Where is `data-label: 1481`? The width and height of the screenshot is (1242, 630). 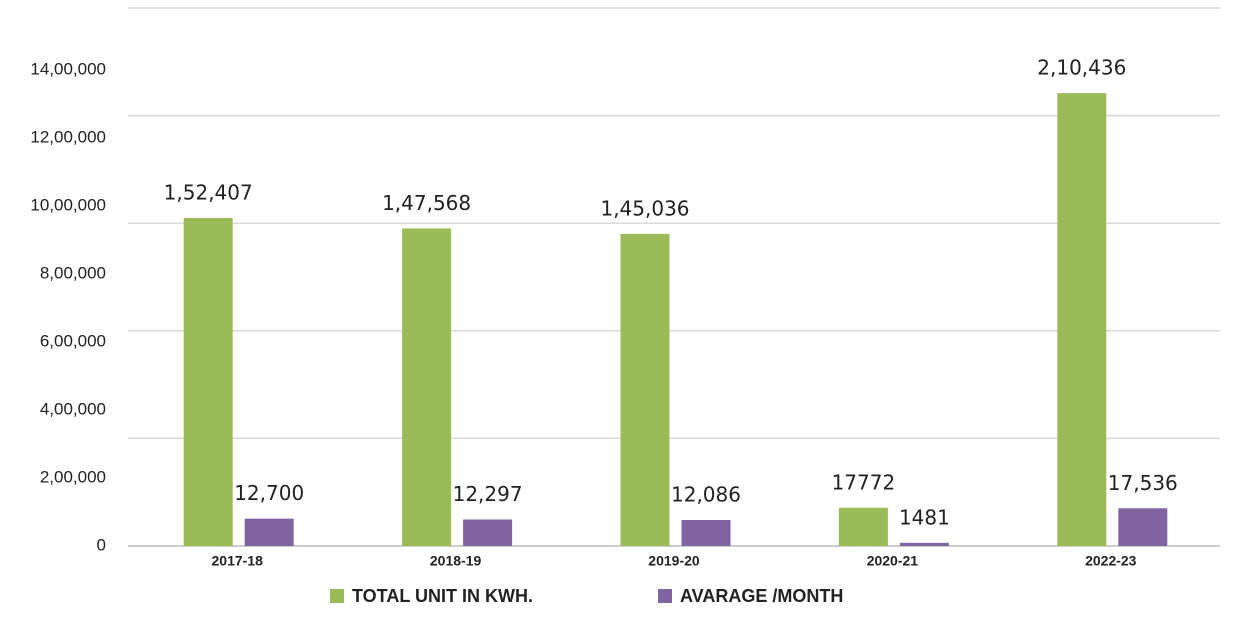
data-label: 1481 is located at coordinates (924, 517).